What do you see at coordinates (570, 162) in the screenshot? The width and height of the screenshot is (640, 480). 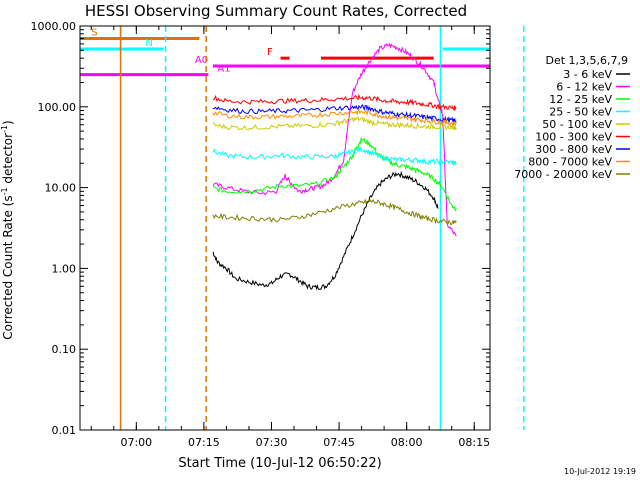 I see `legend-entry-label: 800 - 7000 keV` at bounding box center [570, 162].